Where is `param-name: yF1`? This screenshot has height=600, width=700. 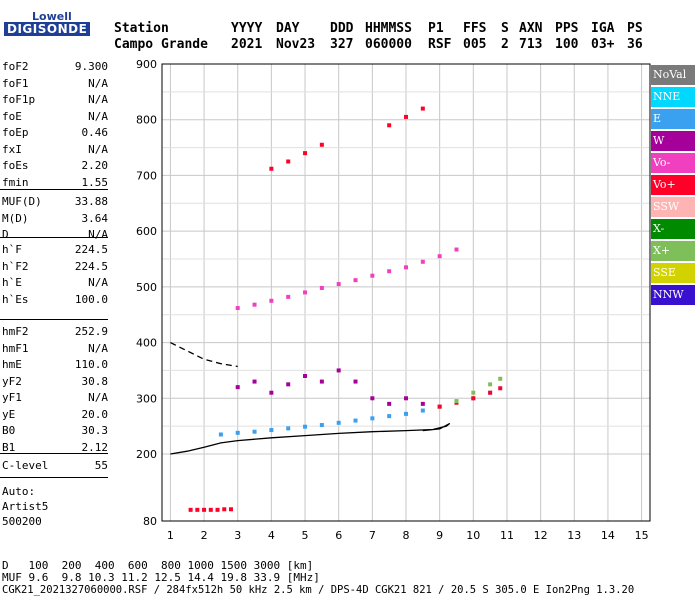
param-name: yF1 is located at coordinates (12, 397).